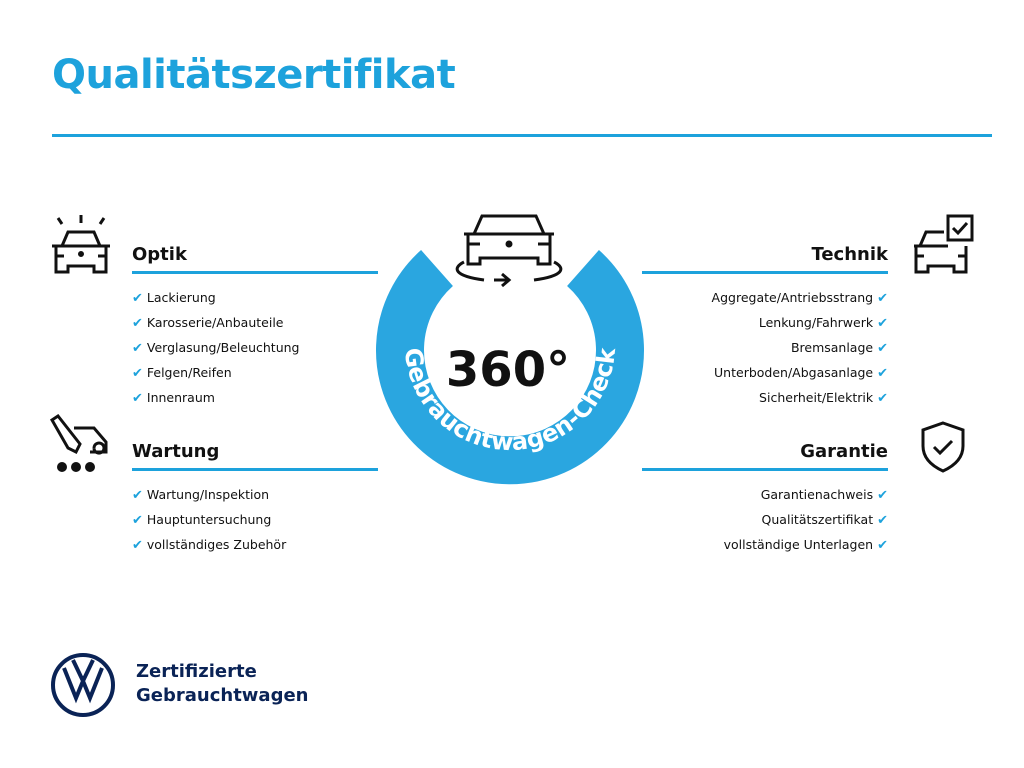  What do you see at coordinates (182, 373) in the screenshot?
I see `list-item: ✔ Felgen/Reifen` at bounding box center [182, 373].